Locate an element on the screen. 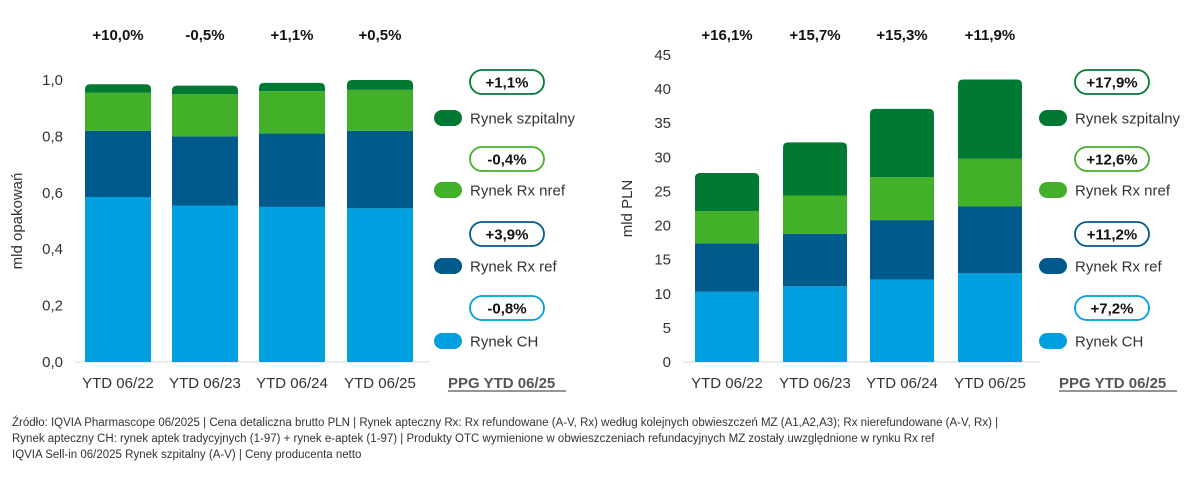 The height and width of the screenshot is (486, 1201). y-tick-label: 20 is located at coordinates (662, 226).